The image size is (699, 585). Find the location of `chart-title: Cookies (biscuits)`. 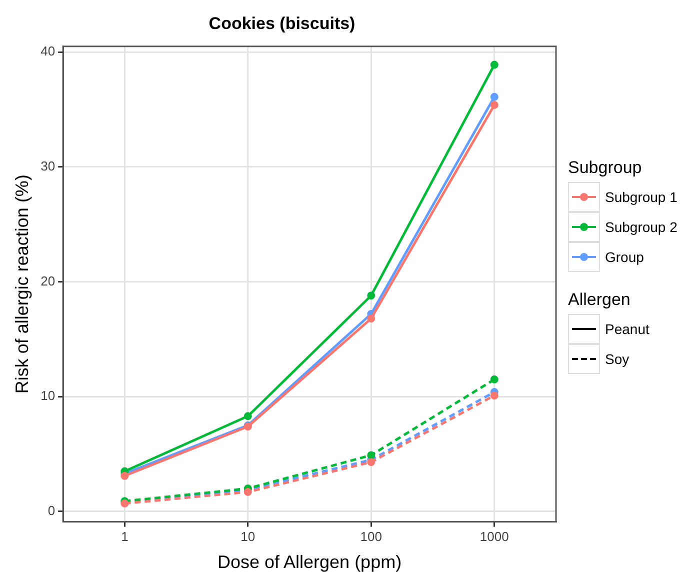

chart-title: Cookies (biscuits) is located at coordinates (282, 23).